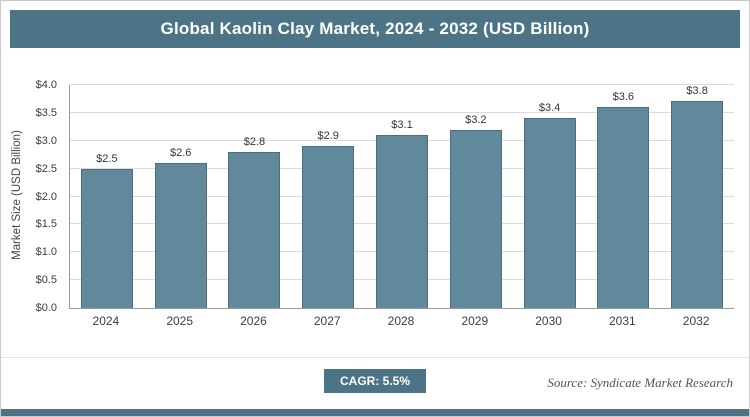  I want to click on bar-column: $3.2, so click(476, 196).